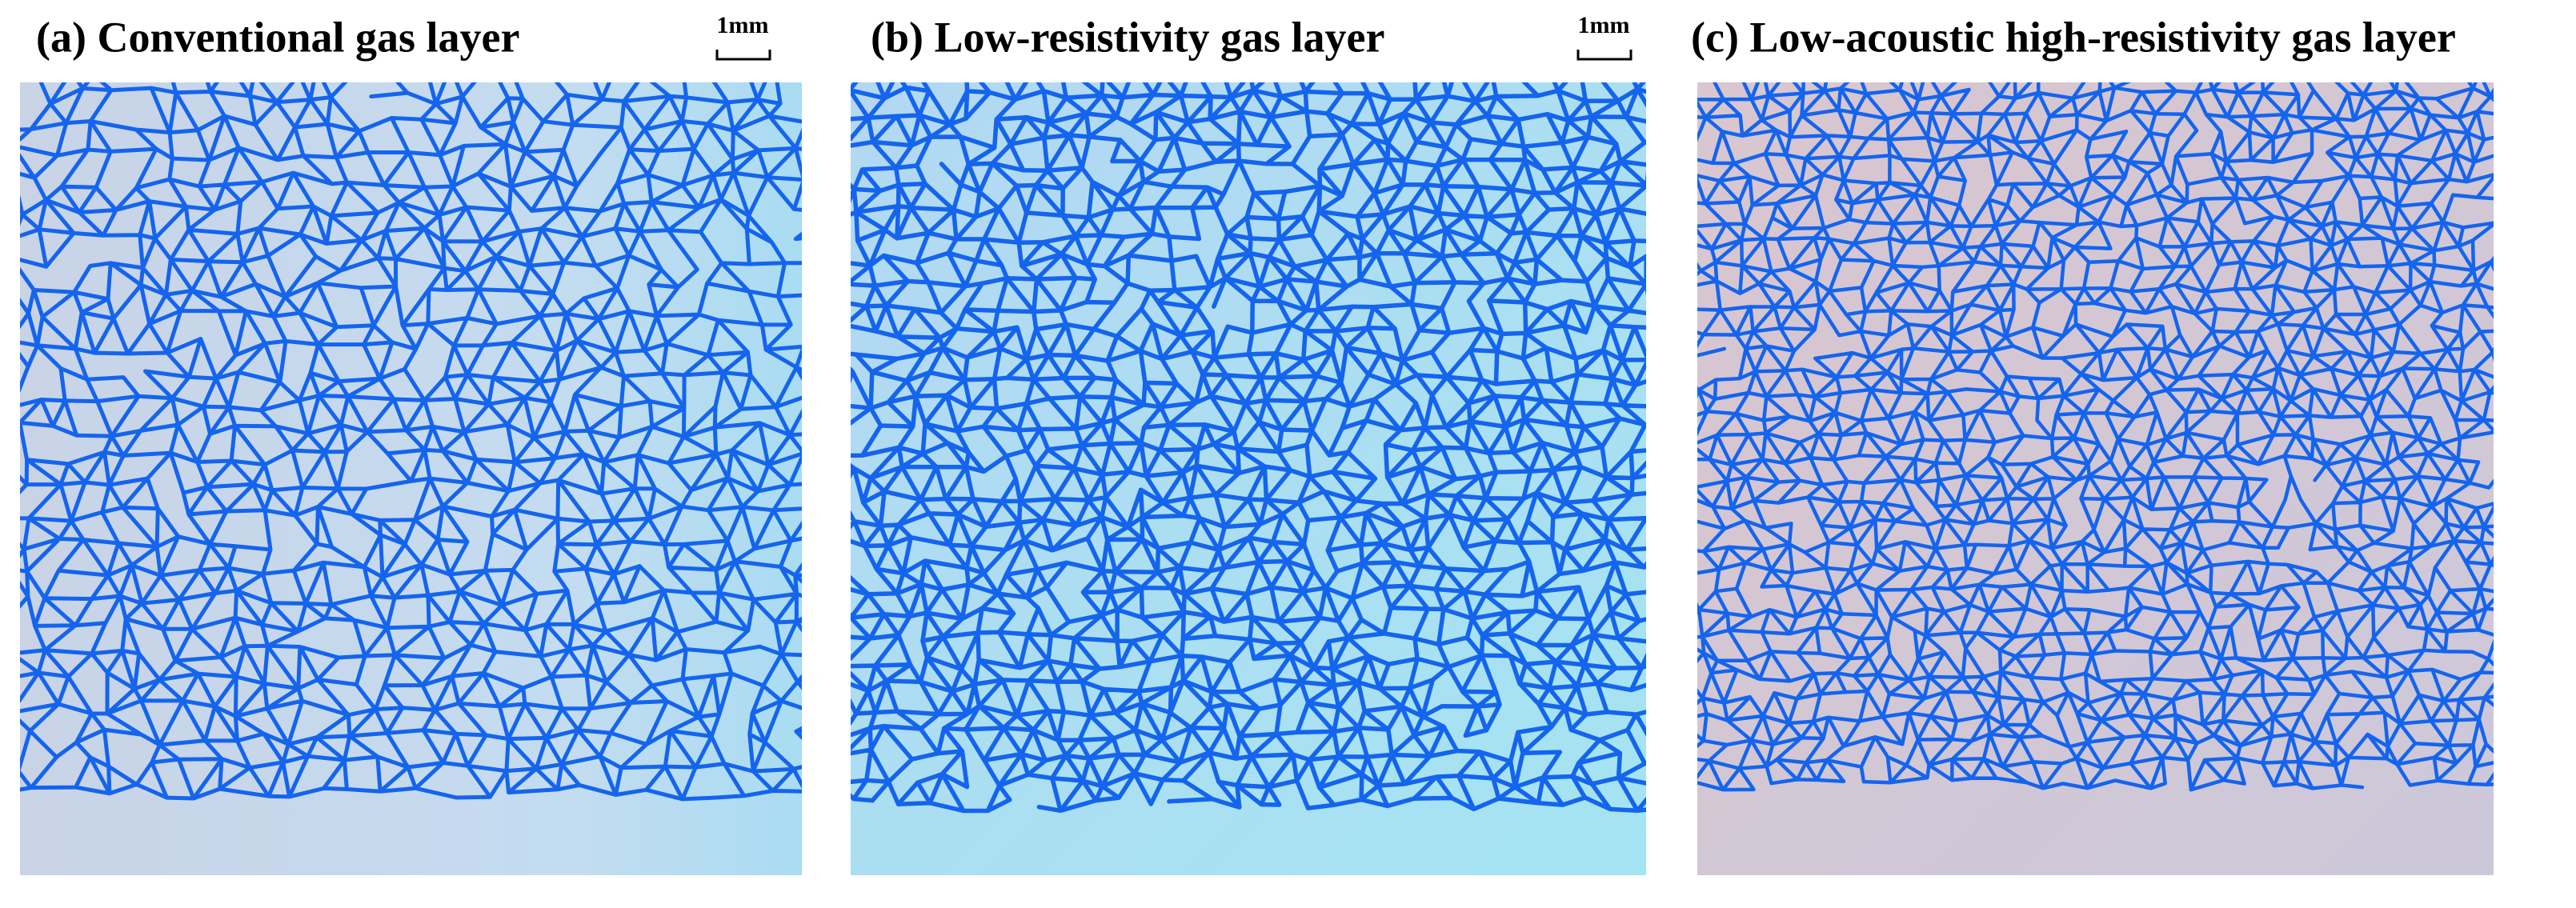 This screenshot has height=908, width=2576. I want to click on panel-title: (b) Low-resistivity gas layer, so click(1127, 37).